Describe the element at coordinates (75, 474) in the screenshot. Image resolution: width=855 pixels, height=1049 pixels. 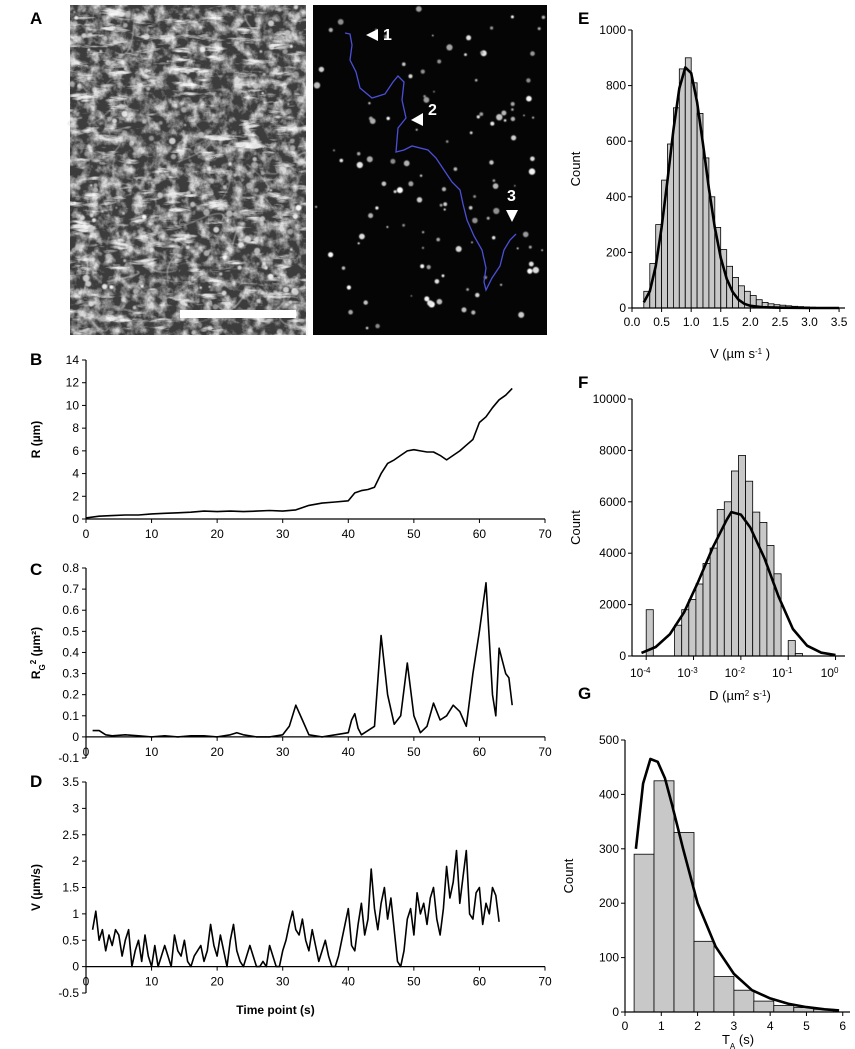
I see `y-tick-label: 4` at that location.